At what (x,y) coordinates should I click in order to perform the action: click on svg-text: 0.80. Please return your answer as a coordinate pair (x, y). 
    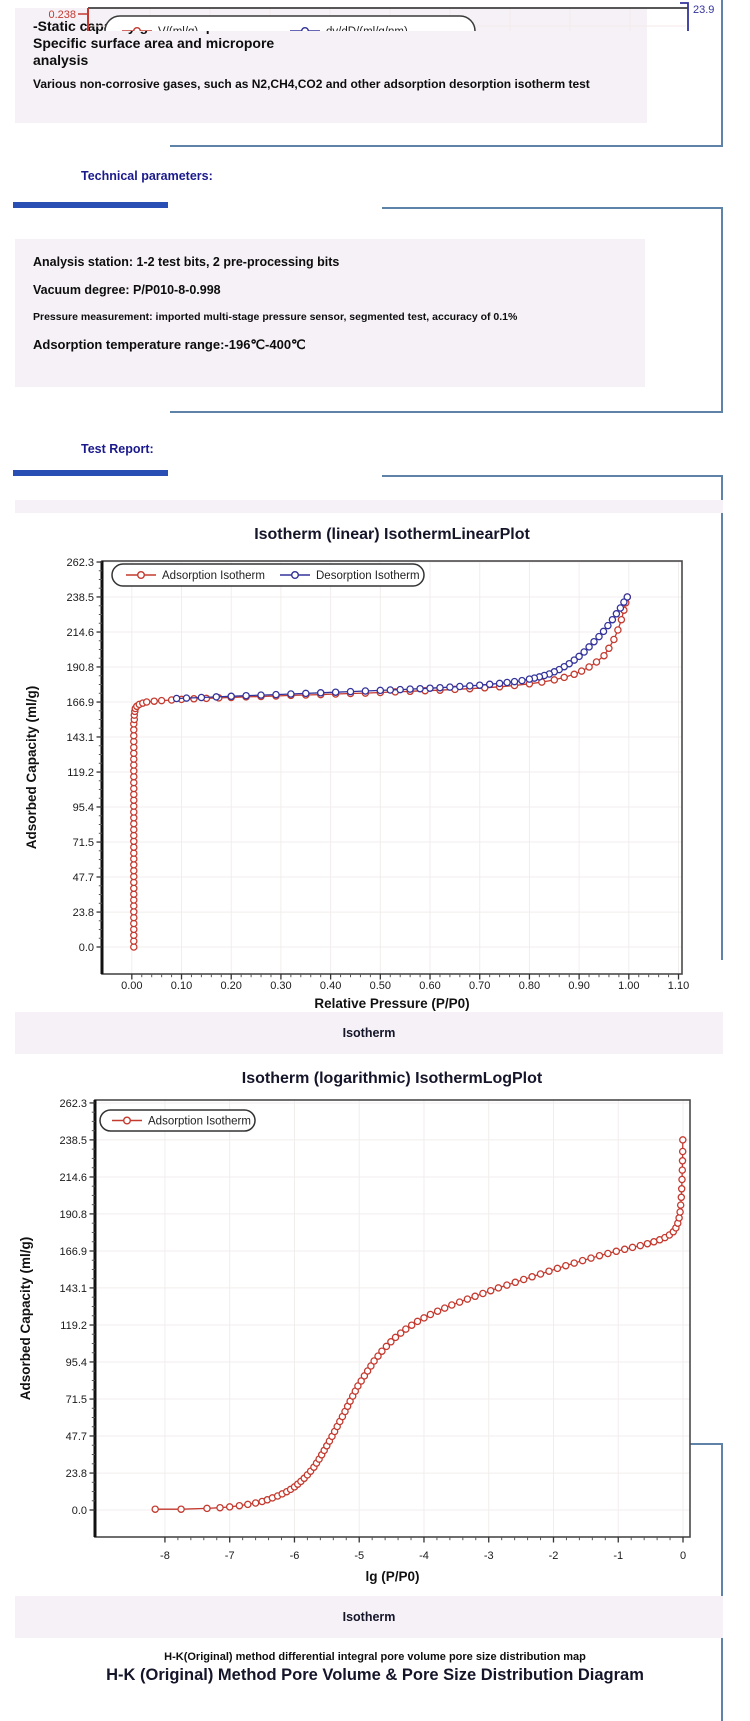
    Looking at the image, I should click on (529, 986).